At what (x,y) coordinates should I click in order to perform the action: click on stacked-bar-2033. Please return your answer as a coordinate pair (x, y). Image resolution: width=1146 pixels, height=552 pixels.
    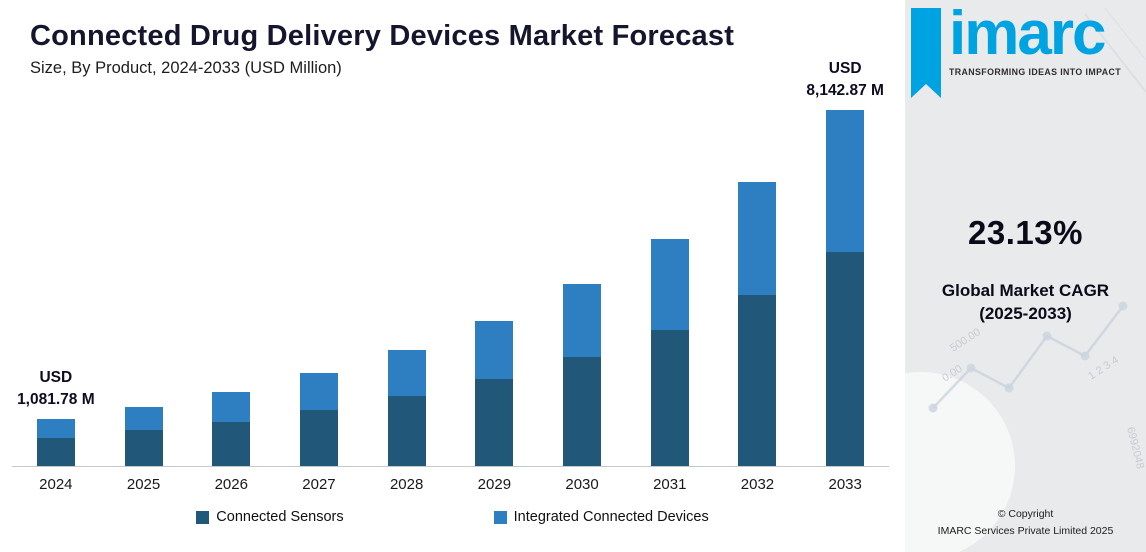
    Looking at the image, I should click on (845, 288).